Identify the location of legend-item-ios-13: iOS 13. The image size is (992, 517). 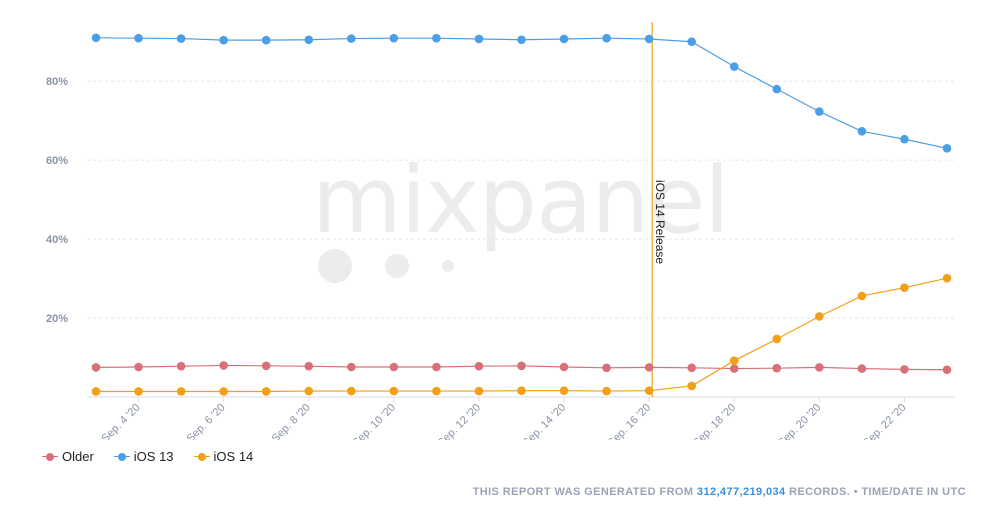
(143, 456).